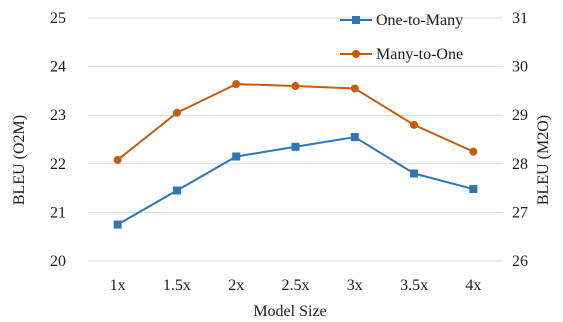  What do you see at coordinates (58, 212) in the screenshot?
I see `left-tick-label: 21` at bounding box center [58, 212].